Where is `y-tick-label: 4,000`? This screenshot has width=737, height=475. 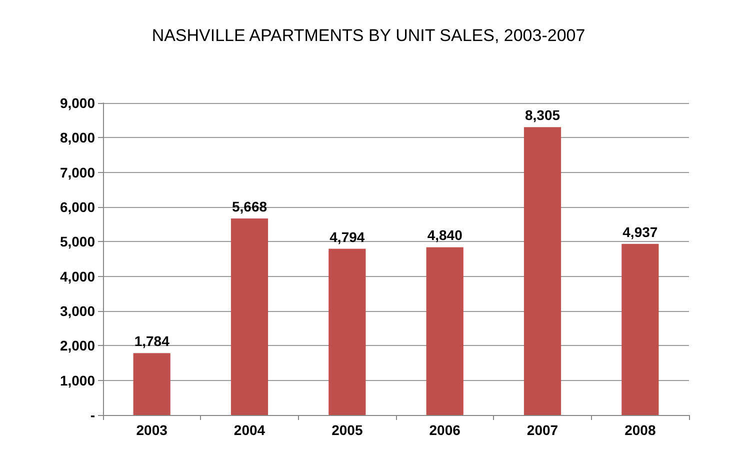 y-tick-label: 4,000 is located at coordinates (78, 276).